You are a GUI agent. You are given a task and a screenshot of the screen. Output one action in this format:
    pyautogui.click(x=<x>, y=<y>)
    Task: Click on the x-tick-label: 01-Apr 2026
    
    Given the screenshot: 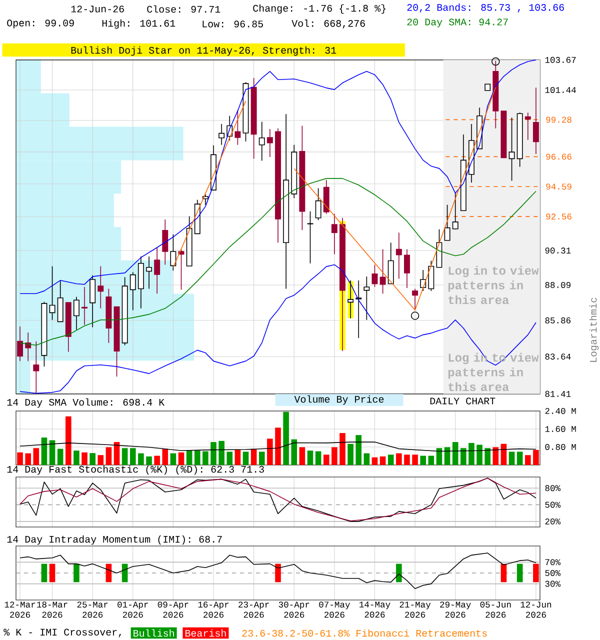 What is the action you would take?
    pyautogui.click(x=133, y=610)
    